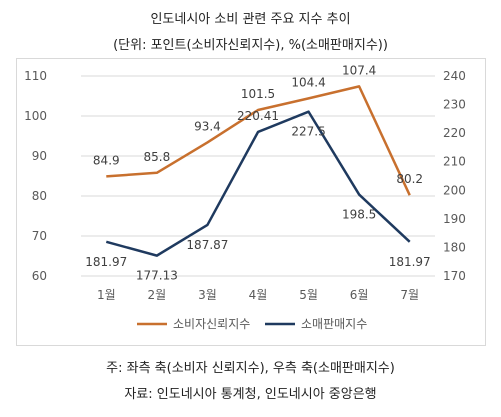 The height and width of the screenshot is (417, 501). What do you see at coordinates (409, 295) in the screenshot?
I see `x-tick-label: 7월` at bounding box center [409, 295].